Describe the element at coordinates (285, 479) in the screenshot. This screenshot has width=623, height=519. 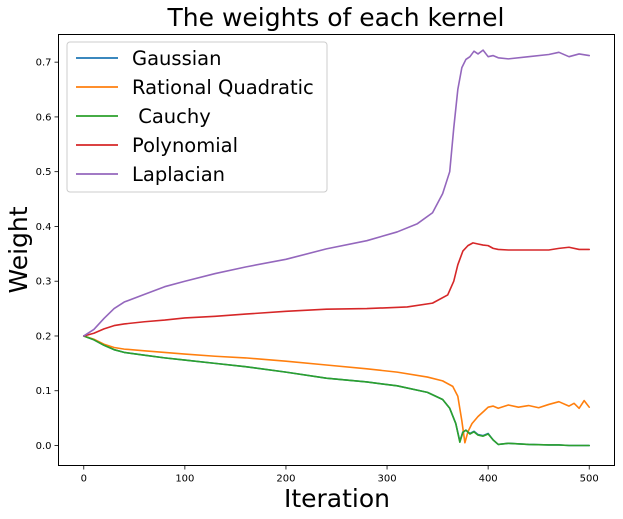
I see `x-tick-label-2: 200` at that location.